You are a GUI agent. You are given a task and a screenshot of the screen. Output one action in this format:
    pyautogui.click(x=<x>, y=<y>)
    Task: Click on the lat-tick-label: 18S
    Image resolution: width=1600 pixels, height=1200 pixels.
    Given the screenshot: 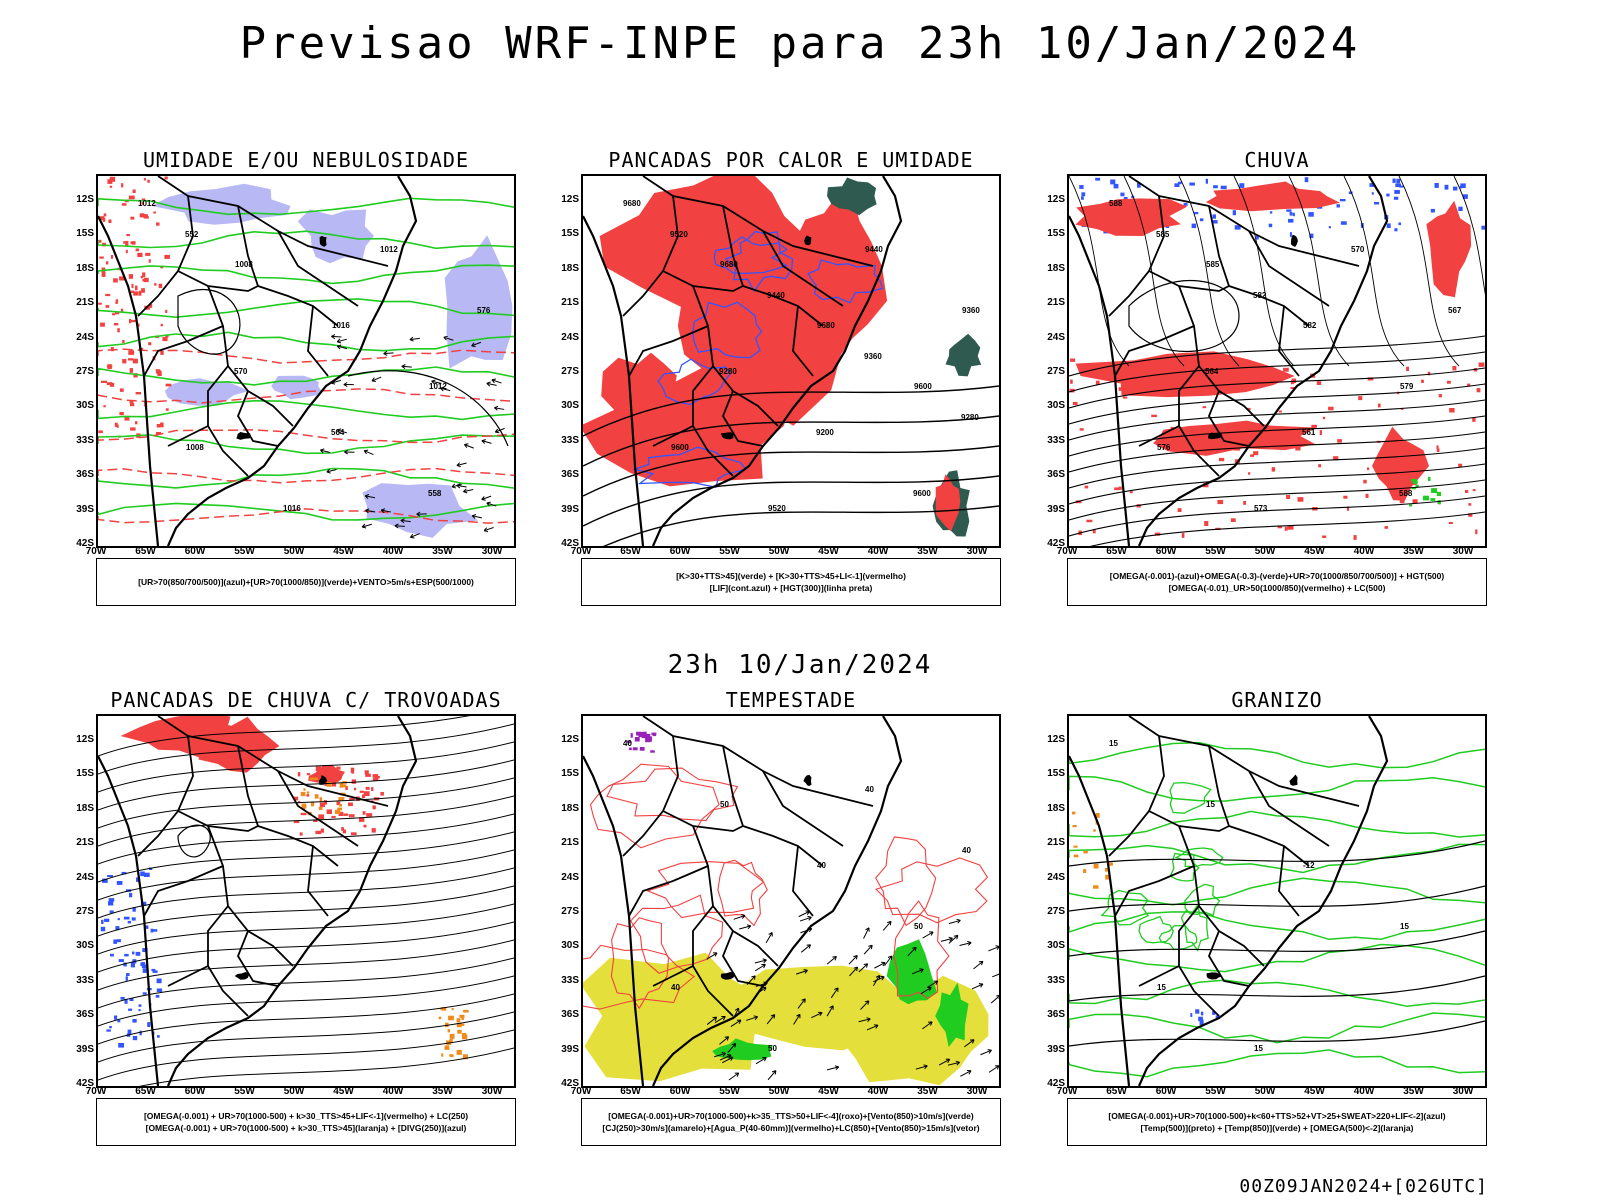 What is the action you would take?
    pyautogui.click(x=1056, y=268)
    